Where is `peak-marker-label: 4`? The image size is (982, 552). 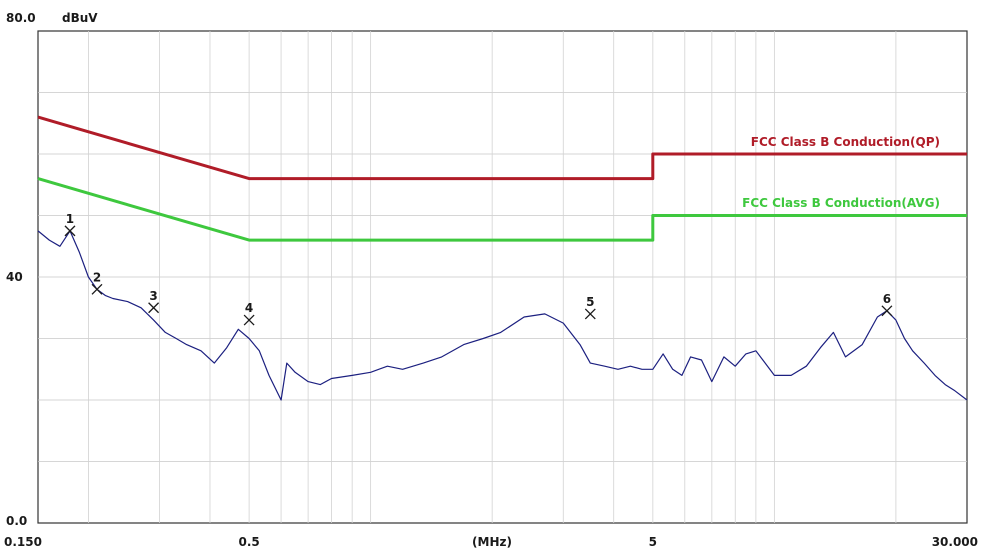 peak-marker-label: 4 is located at coordinates (249, 308).